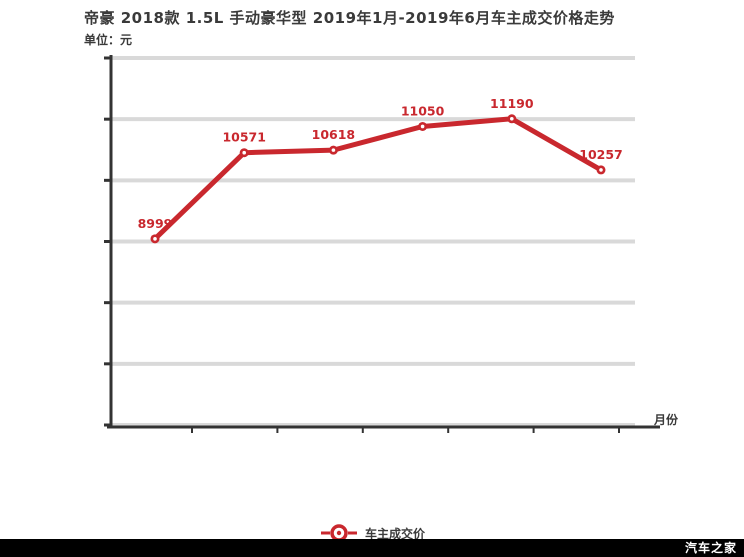 This screenshot has height=557, width=744. I want to click on data-point-label: 11190, so click(512, 103).